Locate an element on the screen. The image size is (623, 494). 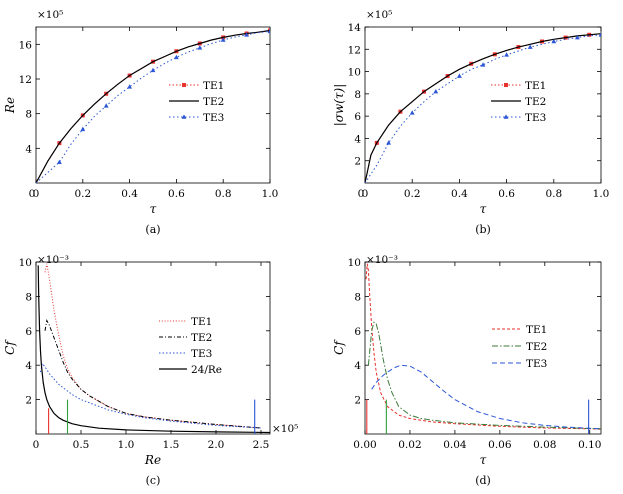
x-tick-label: 2.5 is located at coordinates (261, 445).